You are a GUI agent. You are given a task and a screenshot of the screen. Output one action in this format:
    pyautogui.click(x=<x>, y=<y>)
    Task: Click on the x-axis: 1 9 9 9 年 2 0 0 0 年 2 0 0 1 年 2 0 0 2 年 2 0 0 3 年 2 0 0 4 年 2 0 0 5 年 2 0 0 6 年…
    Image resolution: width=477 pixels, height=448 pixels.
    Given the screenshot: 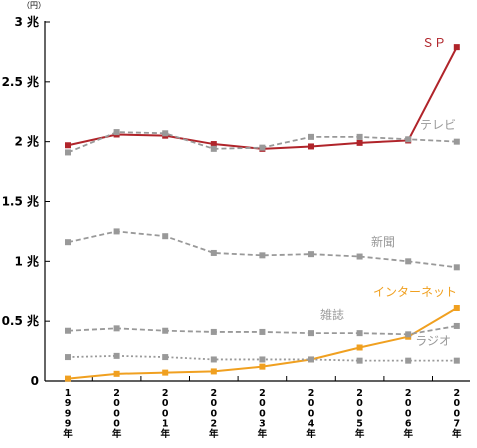 What is the action you would take?
    pyautogui.click(x=257, y=408)
    